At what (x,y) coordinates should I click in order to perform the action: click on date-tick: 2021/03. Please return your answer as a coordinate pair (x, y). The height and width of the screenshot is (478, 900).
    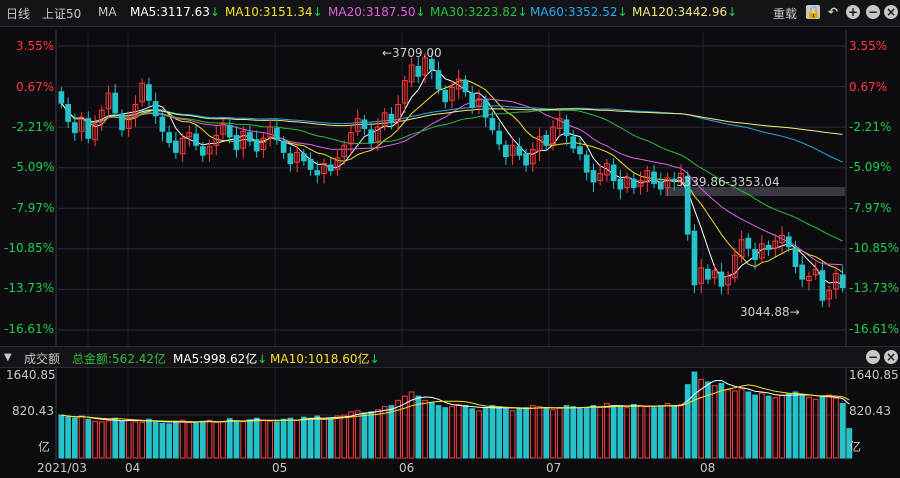
    Looking at the image, I should click on (62, 468).